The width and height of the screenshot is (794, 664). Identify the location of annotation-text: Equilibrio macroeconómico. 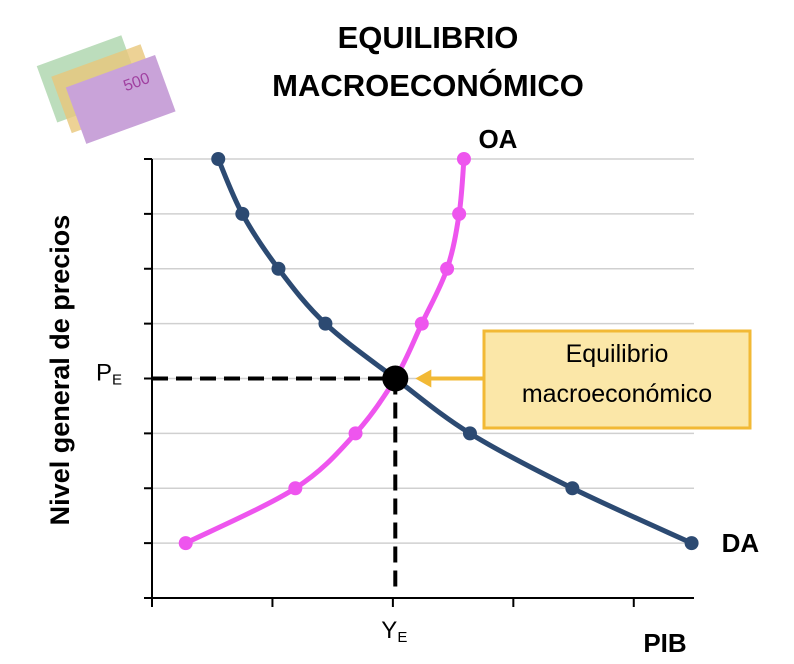
(617, 374).